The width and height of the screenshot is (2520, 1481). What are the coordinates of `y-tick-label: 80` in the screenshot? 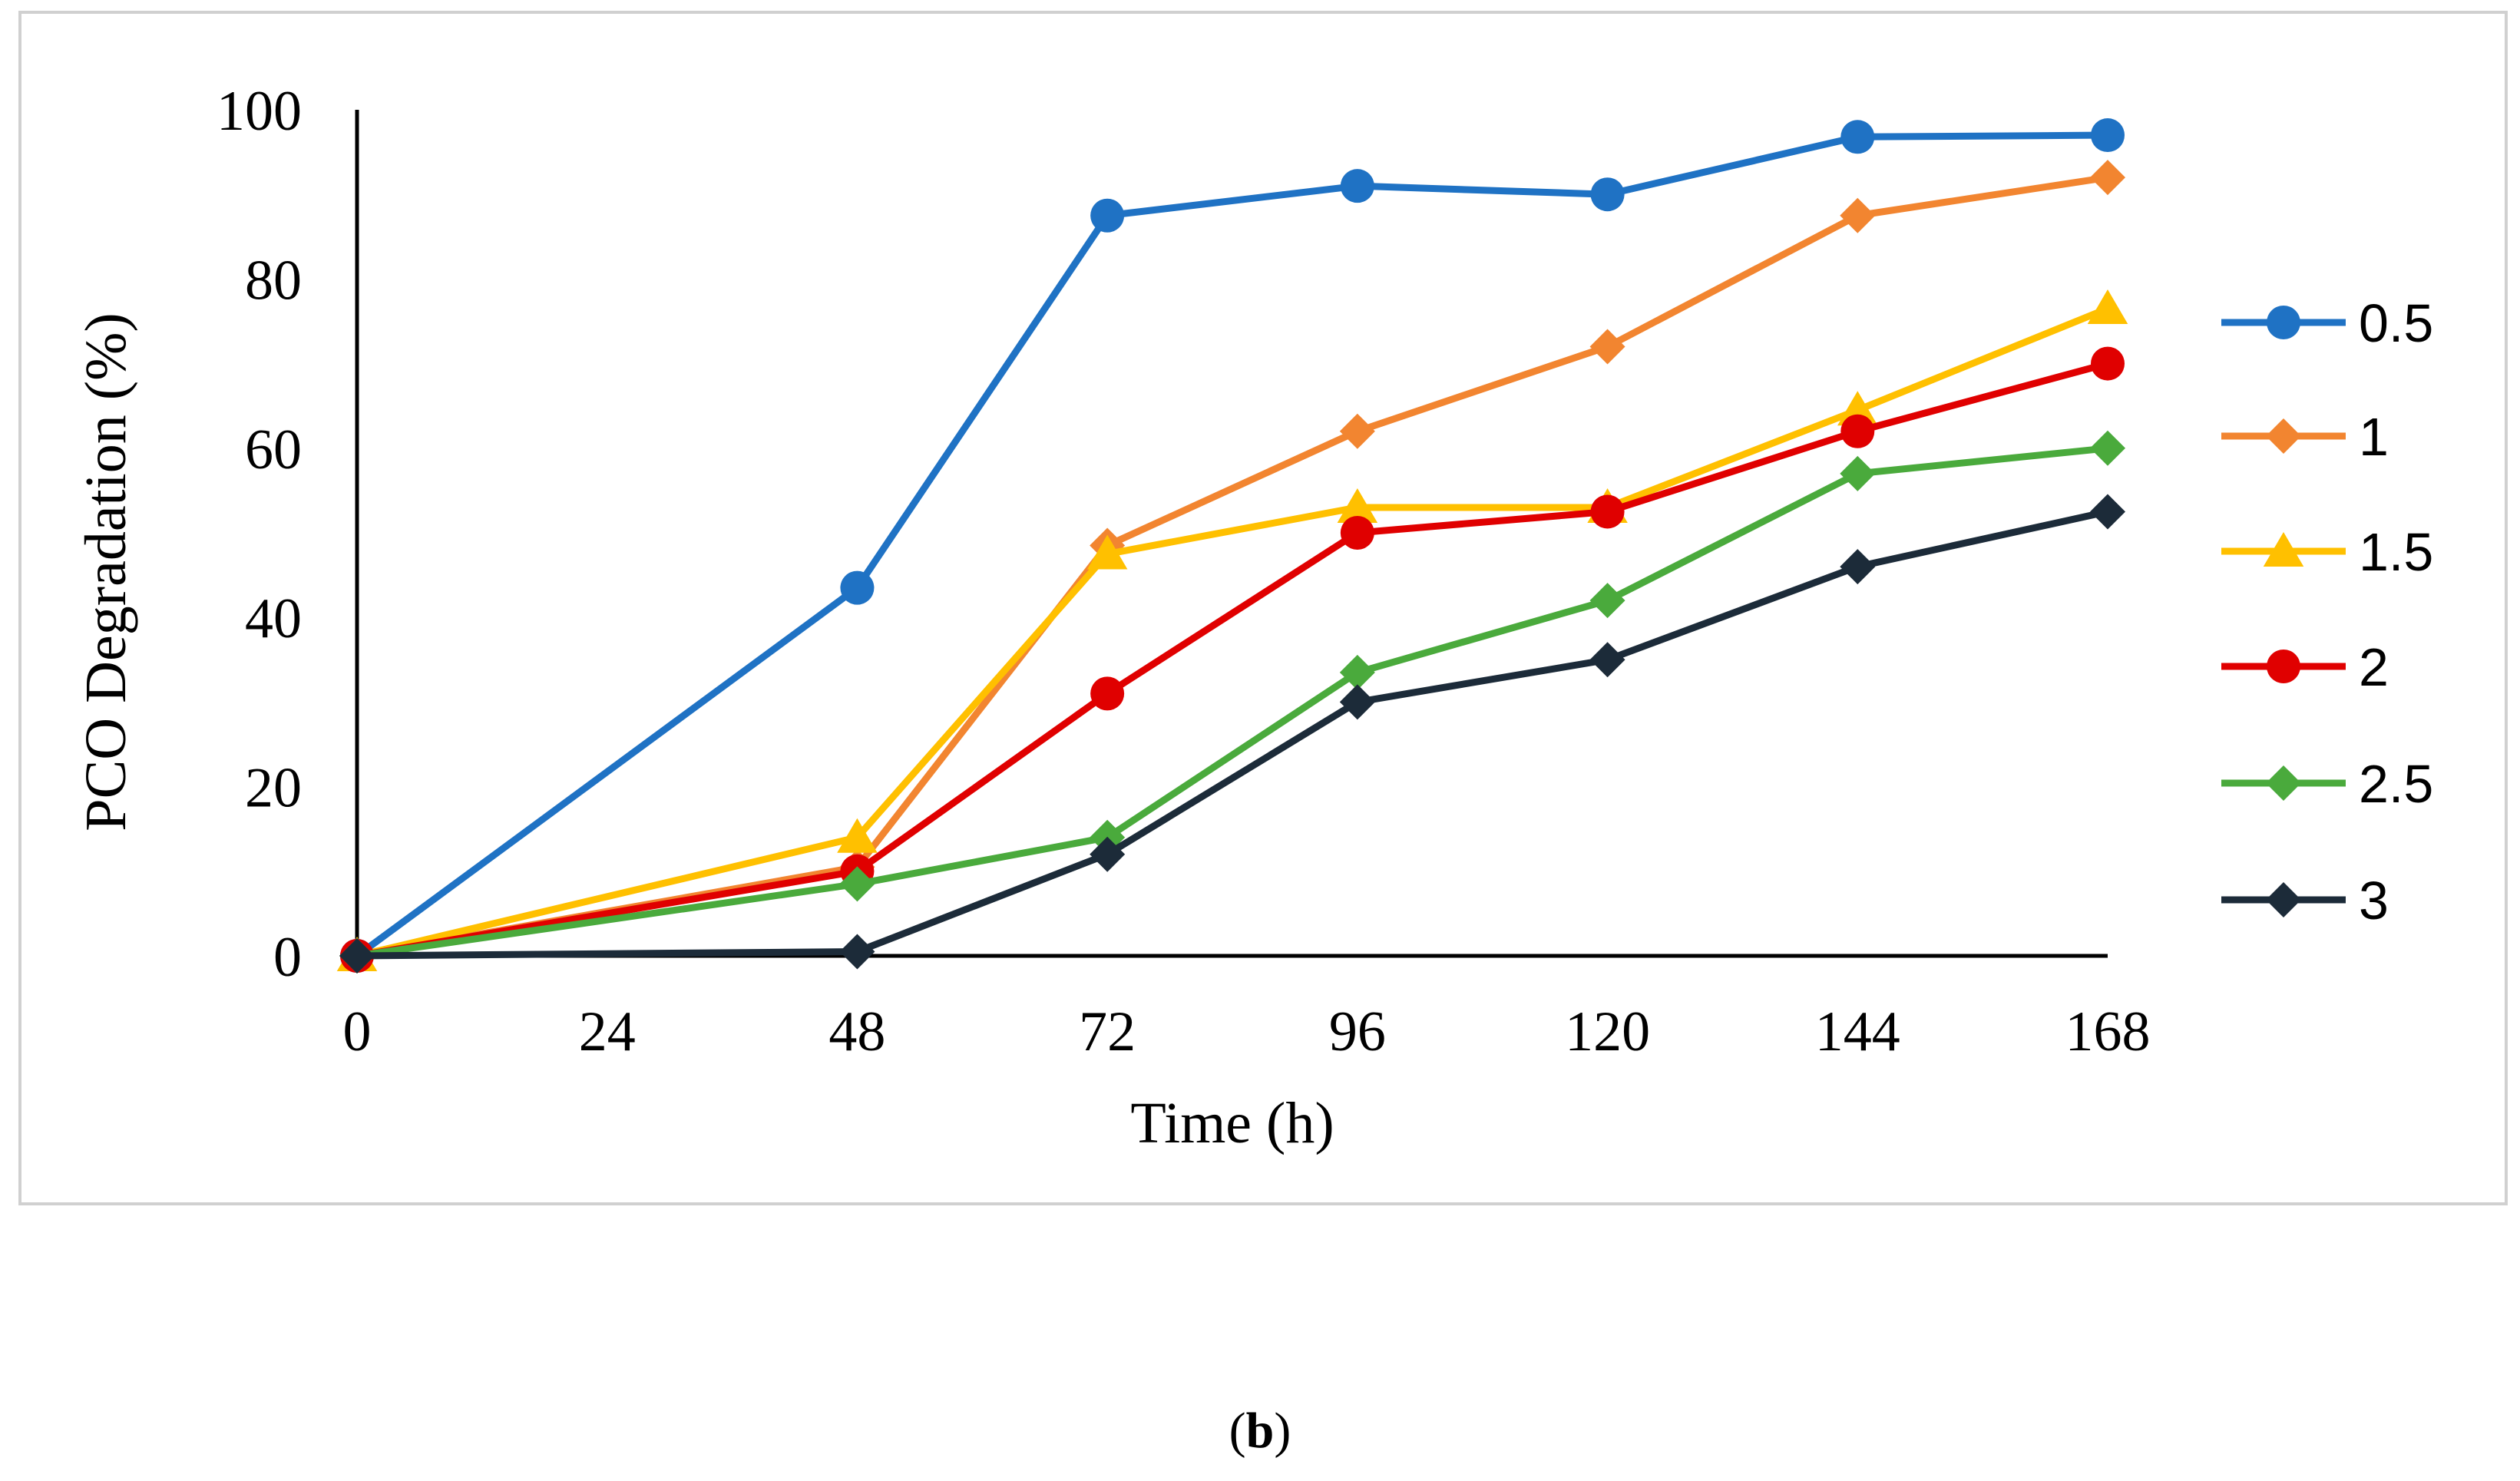 It's located at (274, 280).